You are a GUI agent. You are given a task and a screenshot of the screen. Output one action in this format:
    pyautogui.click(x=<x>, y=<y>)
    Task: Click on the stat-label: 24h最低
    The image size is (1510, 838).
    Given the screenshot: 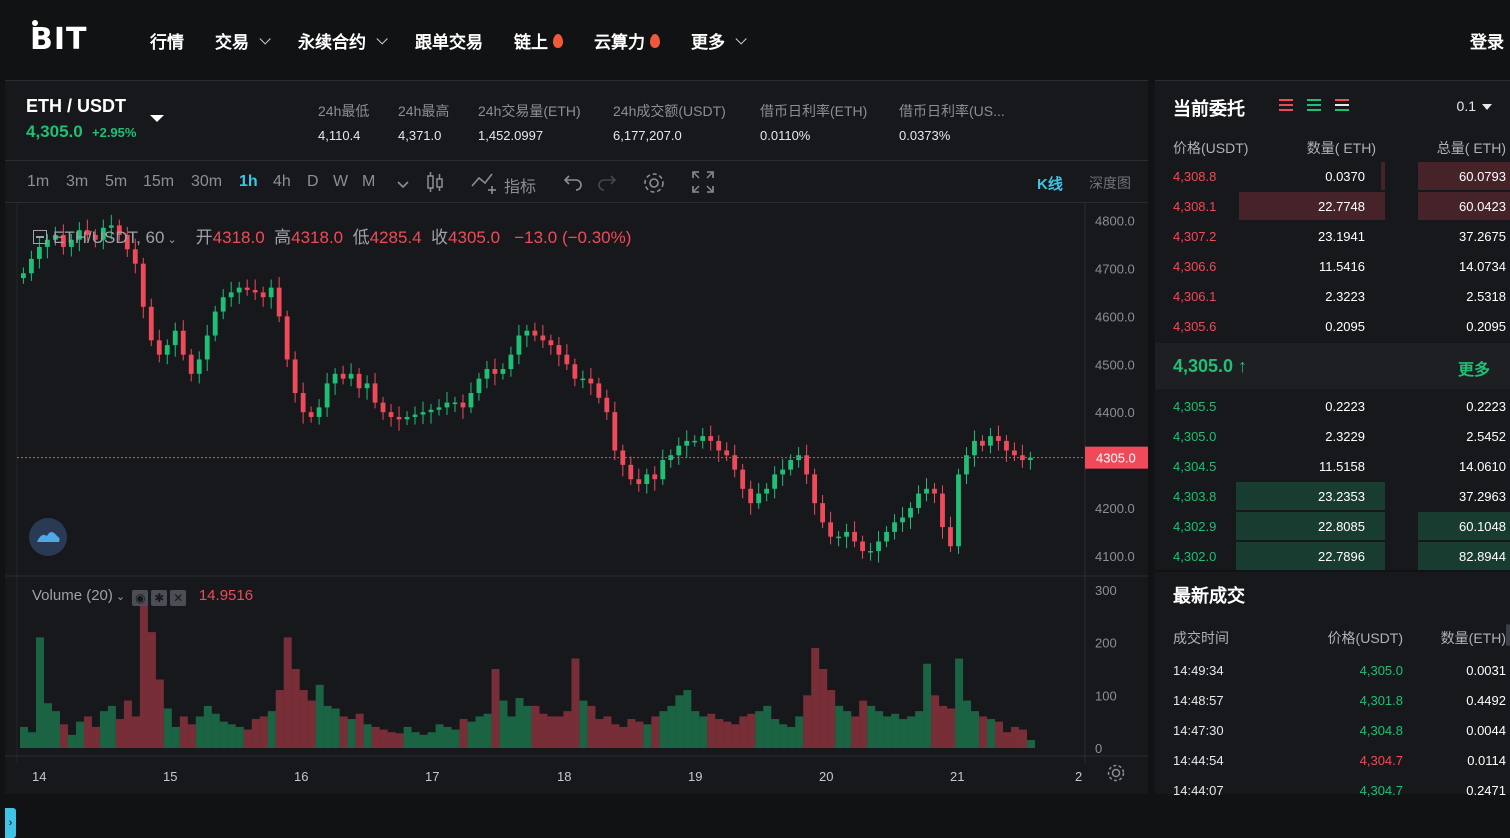 What is the action you would take?
    pyautogui.click(x=344, y=111)
    